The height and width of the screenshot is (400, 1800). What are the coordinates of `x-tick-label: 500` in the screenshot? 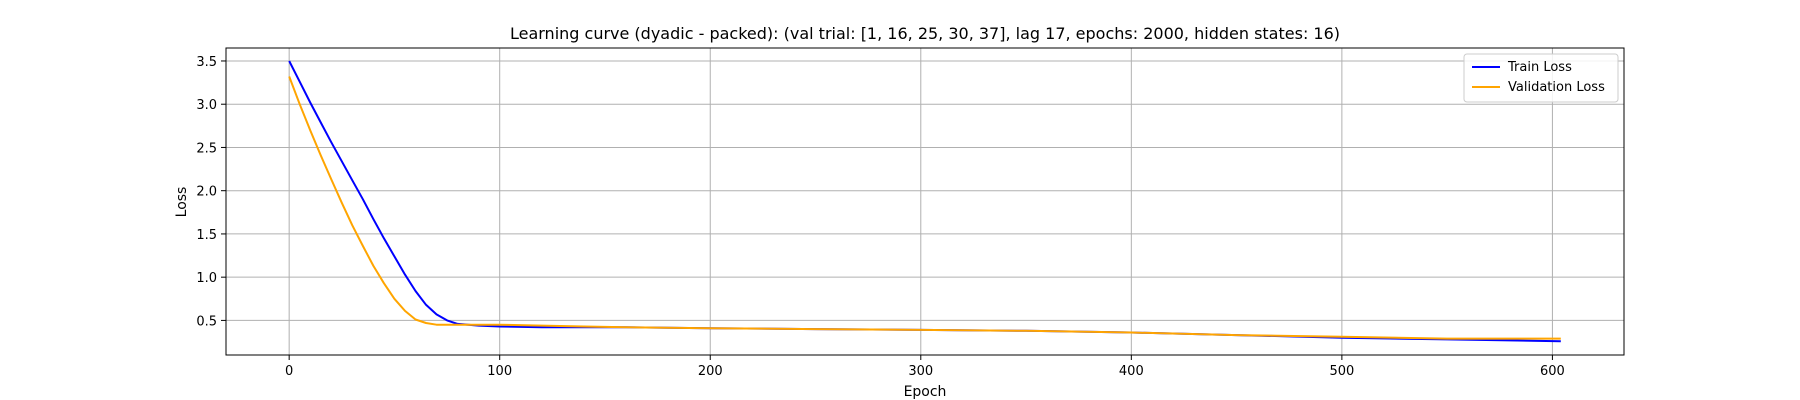 It's located at (1341, 371).